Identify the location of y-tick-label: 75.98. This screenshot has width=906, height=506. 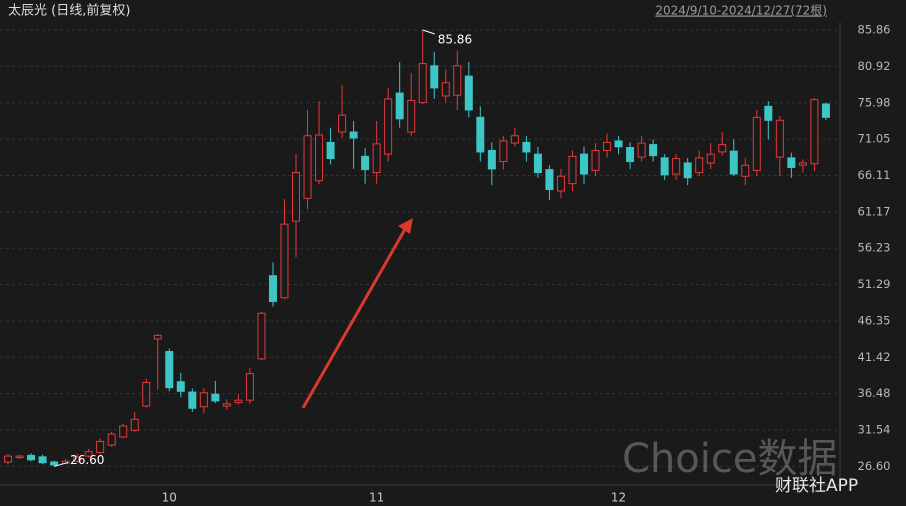
(874, 102).